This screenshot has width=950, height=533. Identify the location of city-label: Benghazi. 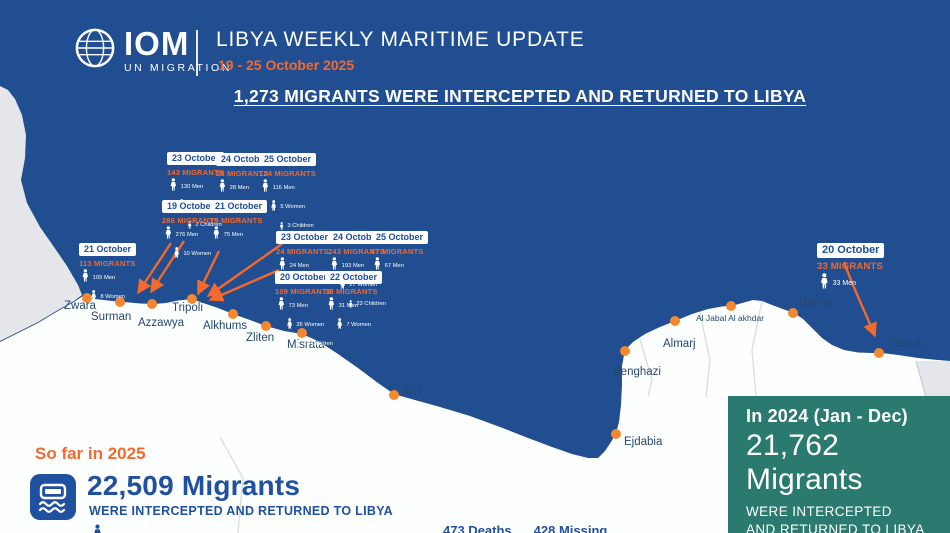
(637, 372).